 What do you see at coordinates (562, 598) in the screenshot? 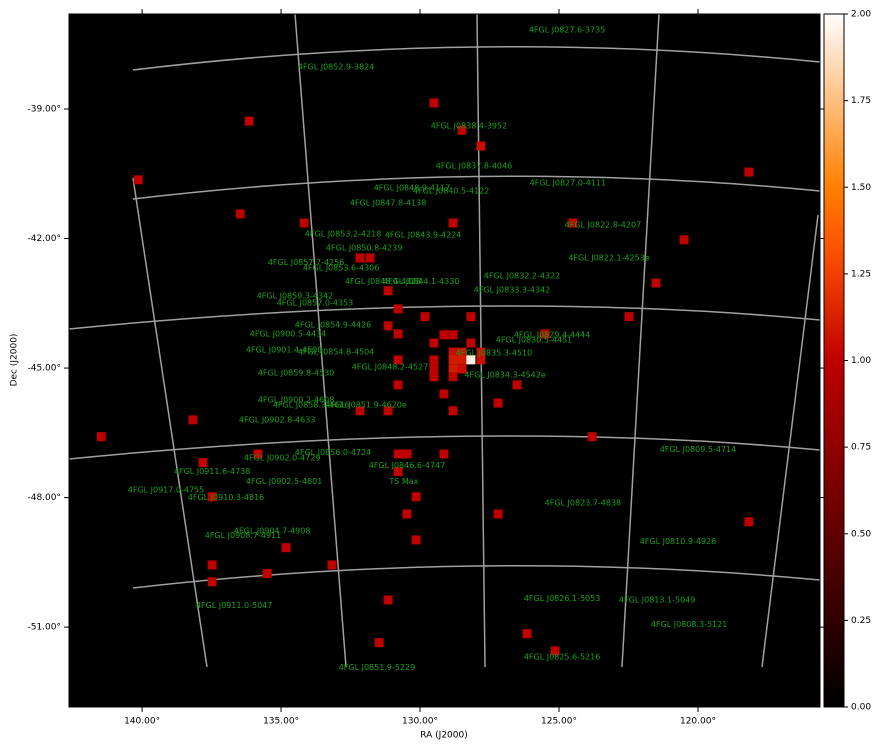
I see `source-label: 4FGL J0826.1-5053` at bounding box center [562, 598].